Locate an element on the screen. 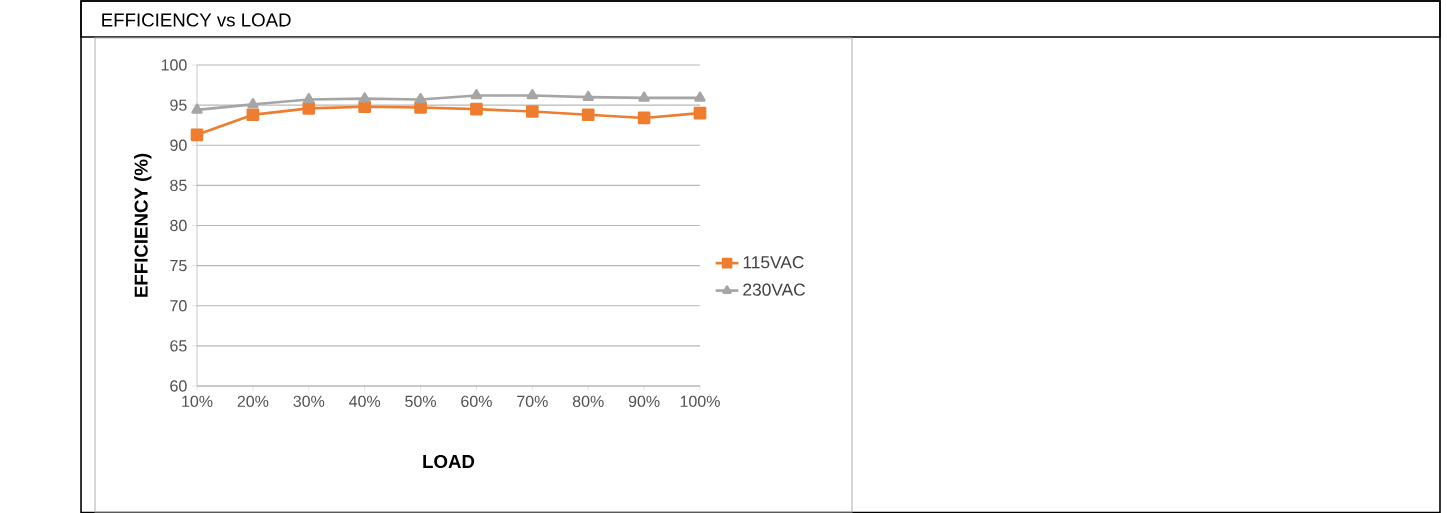 This screenshot has height=513, width=1447. x-tick-label: 50% is located at coordinates (420, 401).